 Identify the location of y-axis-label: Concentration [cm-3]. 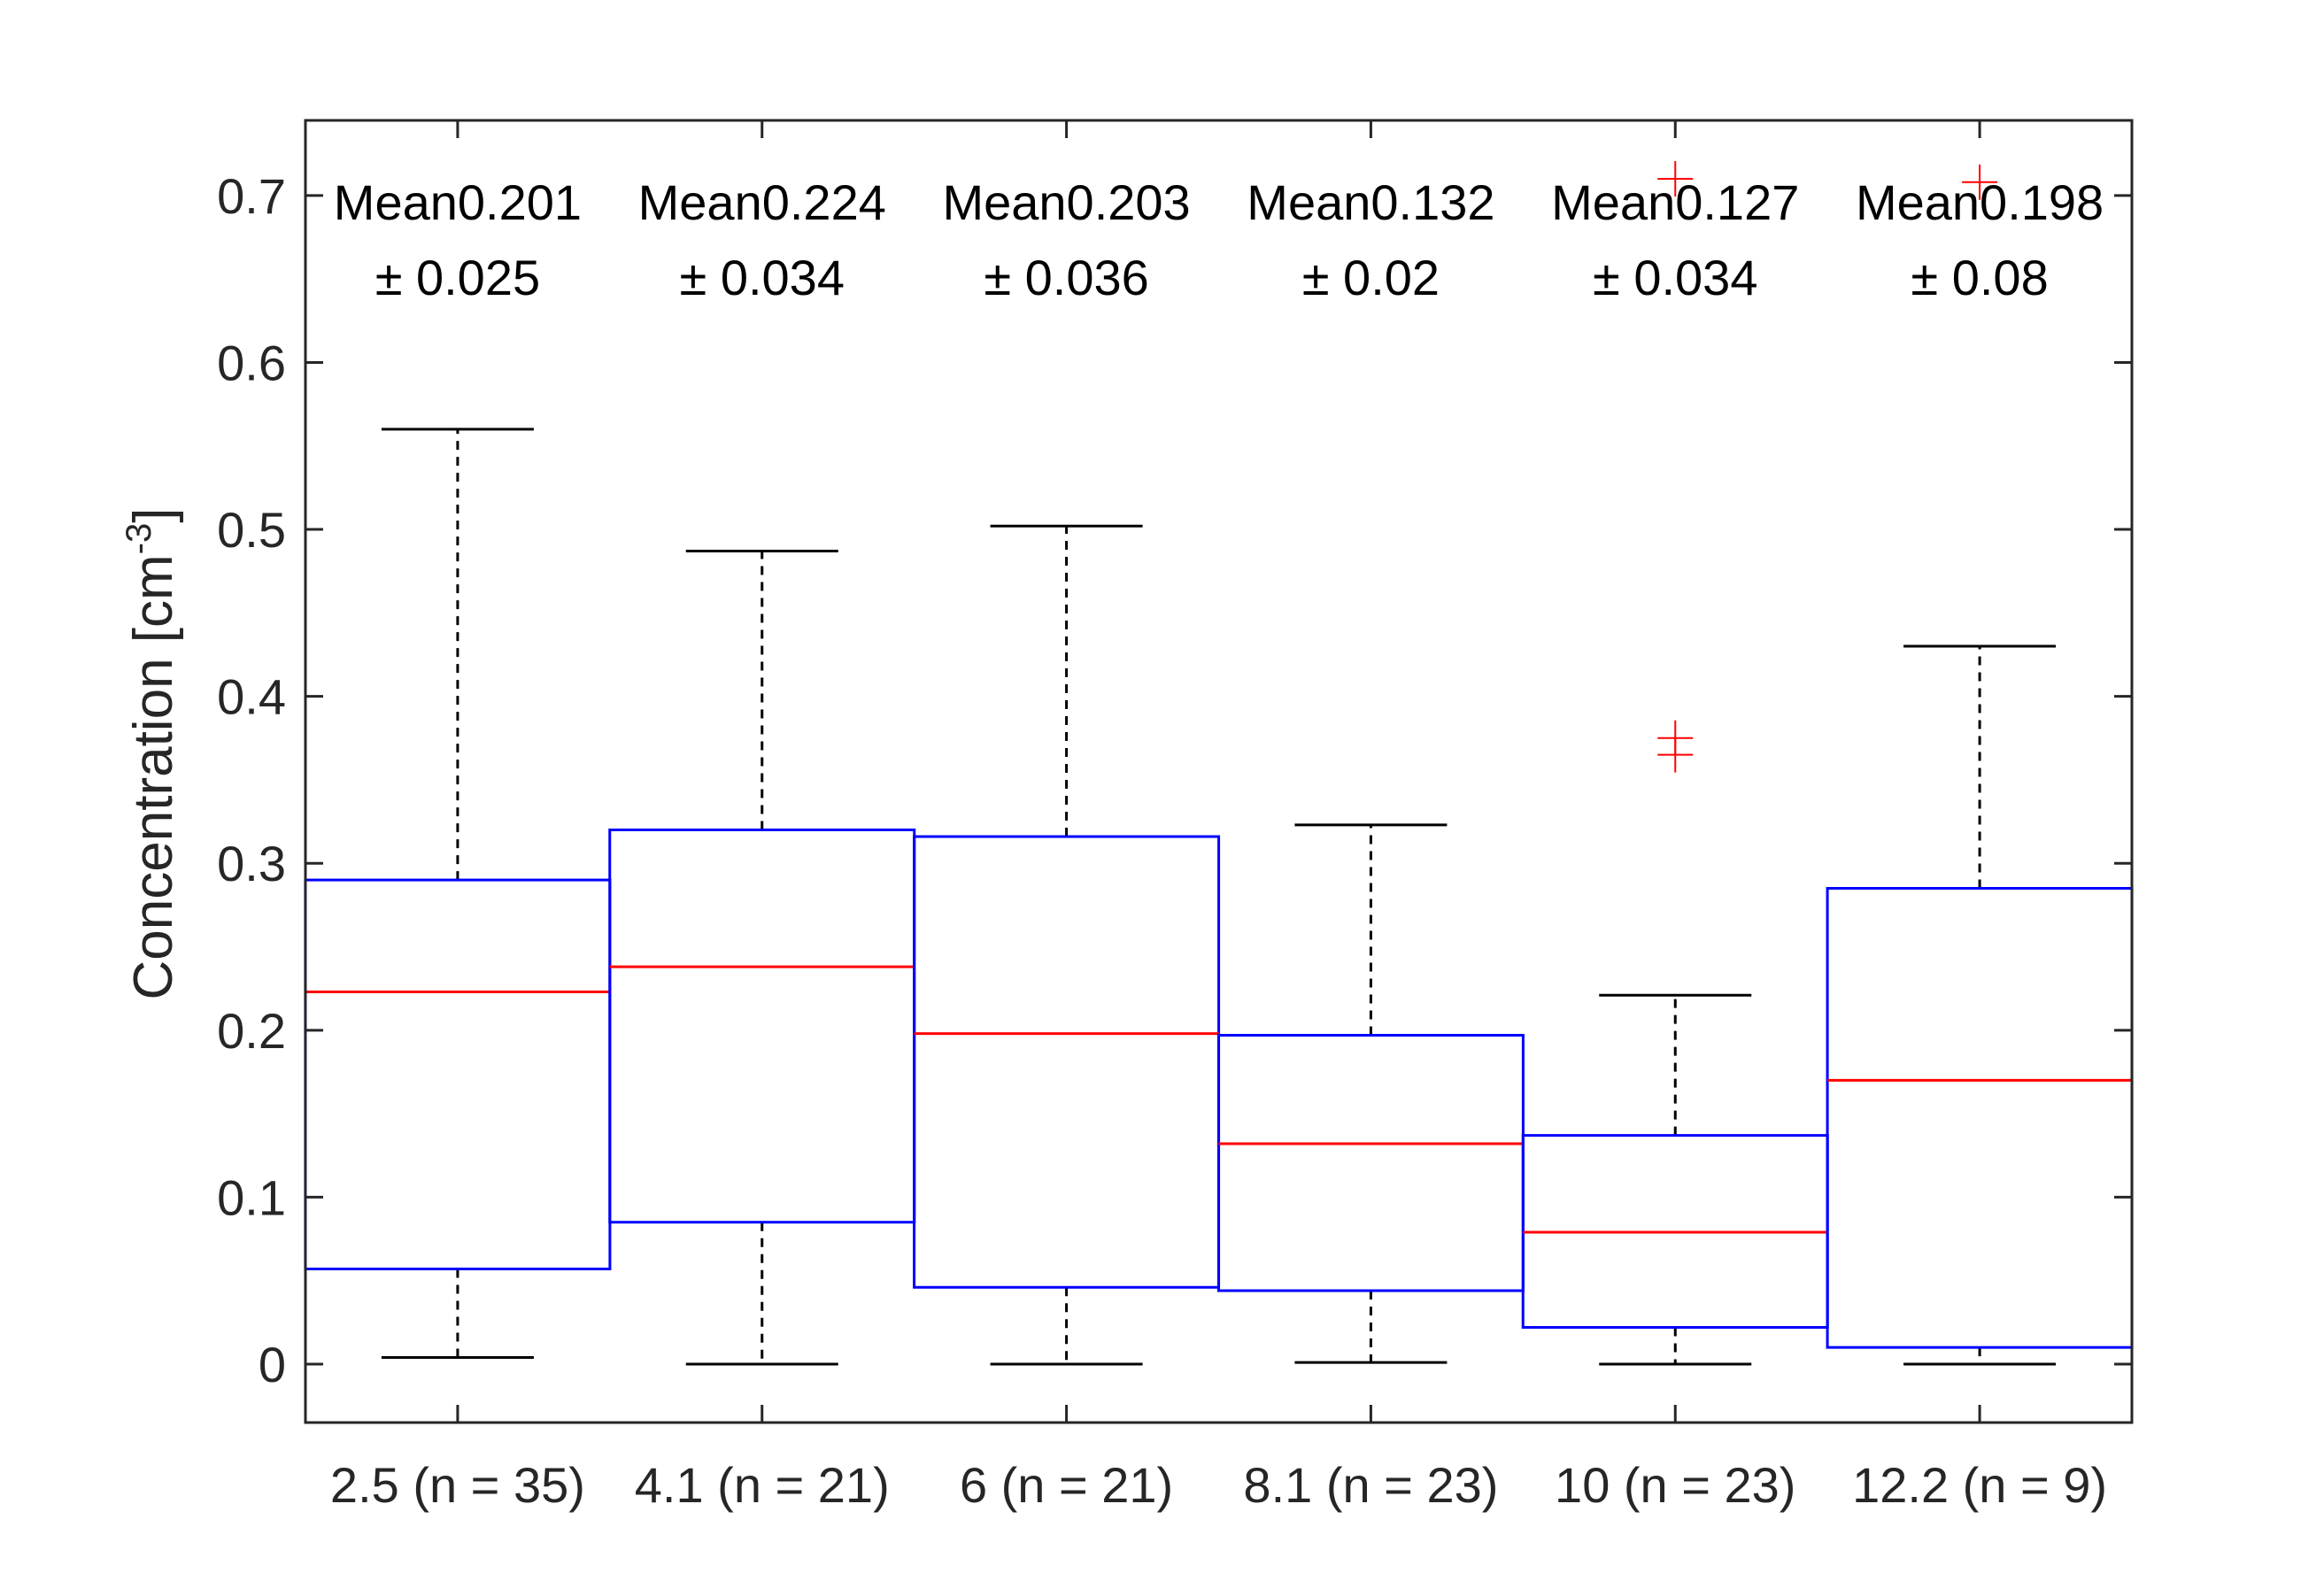
(152, 754).